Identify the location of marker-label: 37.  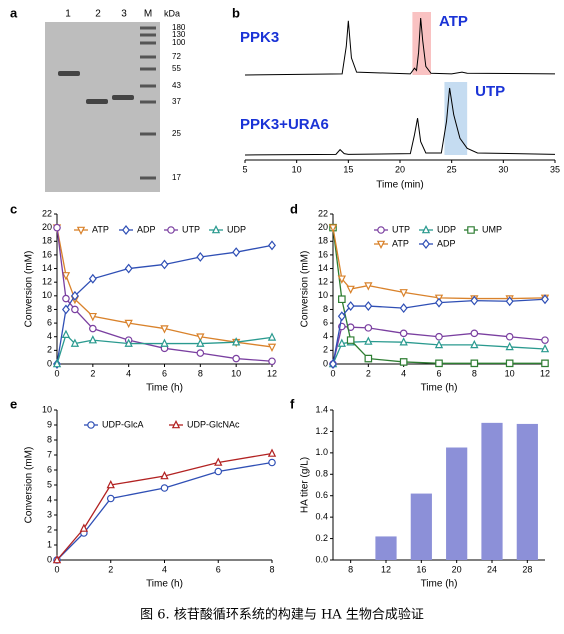
(176, 101).